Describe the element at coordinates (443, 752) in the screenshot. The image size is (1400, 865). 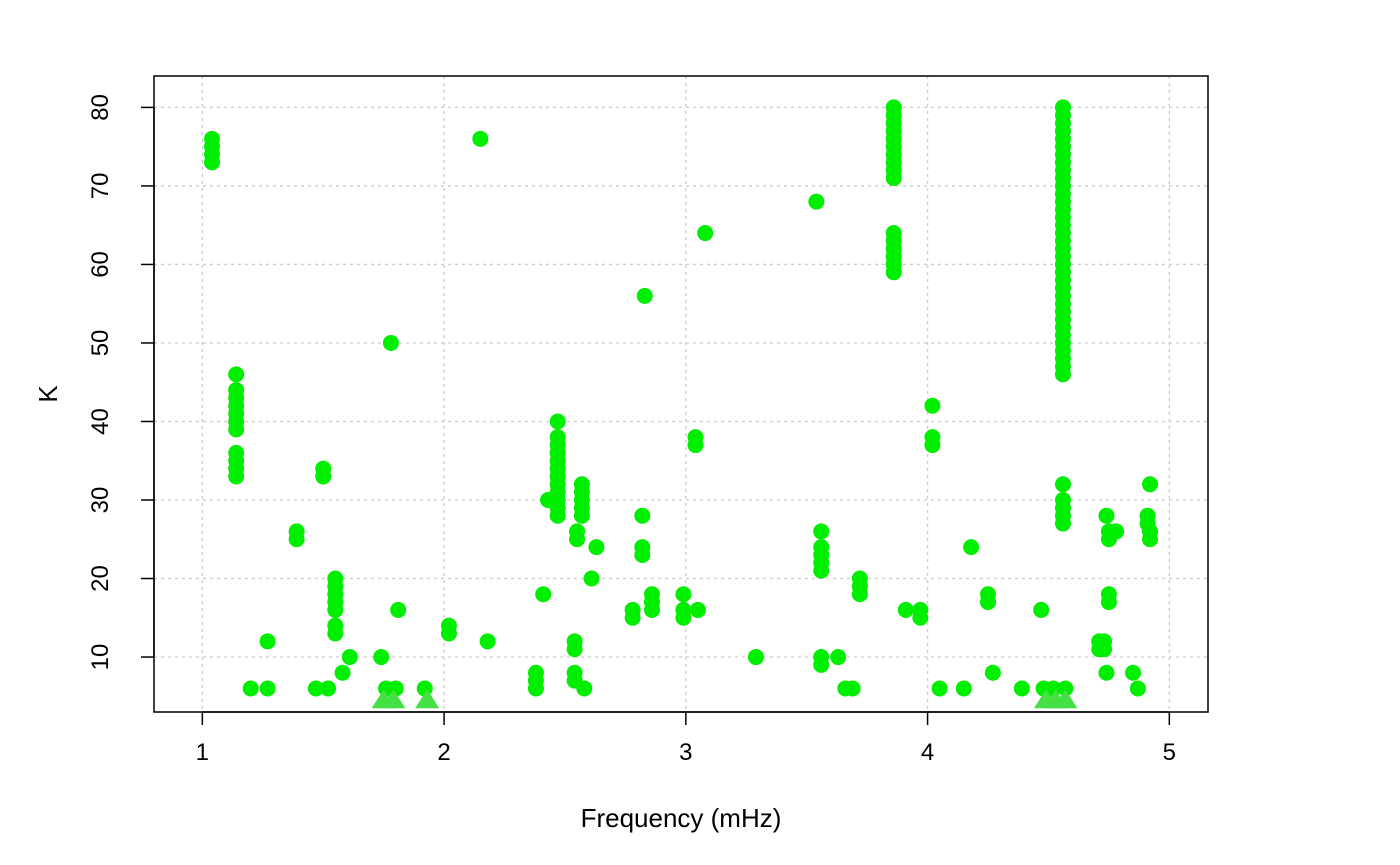
I see `x-tick-label: 2` at that location.